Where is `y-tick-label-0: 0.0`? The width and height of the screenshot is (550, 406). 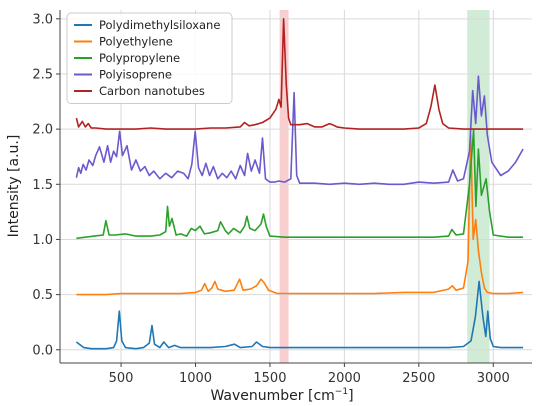 y-tick-label-0: 0.0 is located at coordinates (42, 350).